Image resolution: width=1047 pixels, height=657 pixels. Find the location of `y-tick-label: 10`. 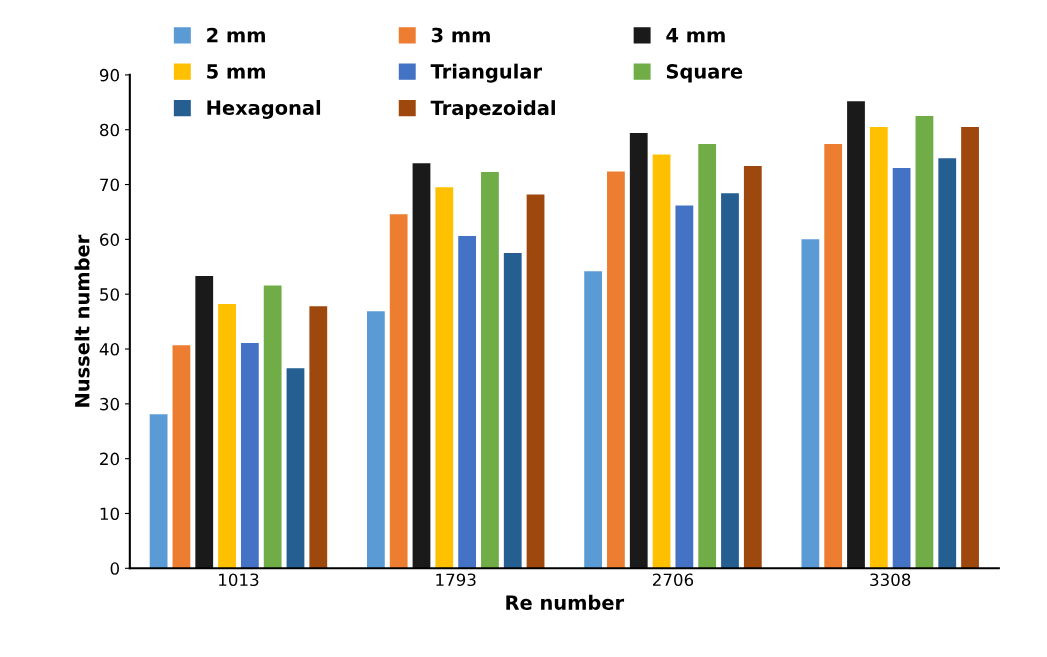

y-tick-label: 10 is located at coordinates (109, 514).